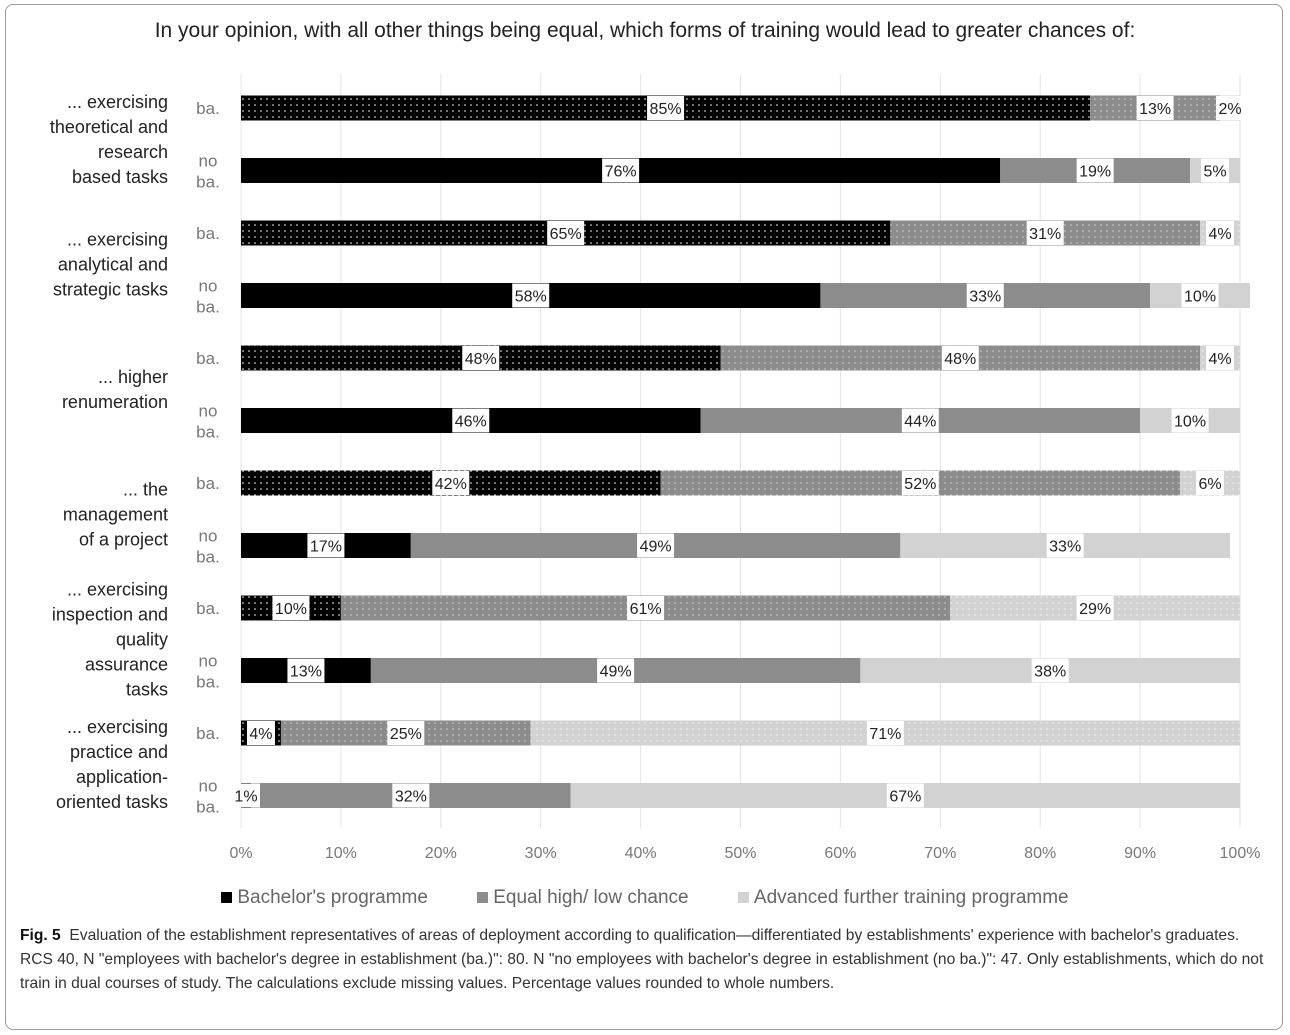  What do you see at coordinates (126, 664) in the screenshot?
I see `group-label: assurance` at bounding box center [126, 664].